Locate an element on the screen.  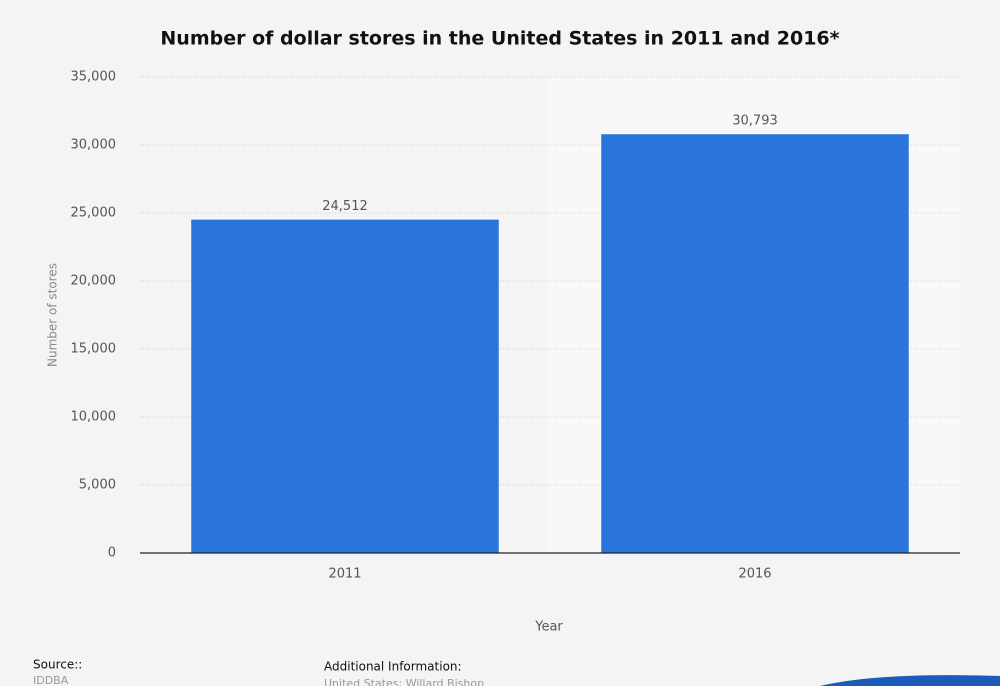
y-tick-label: 15,000 is located at coordinates (94, 349).